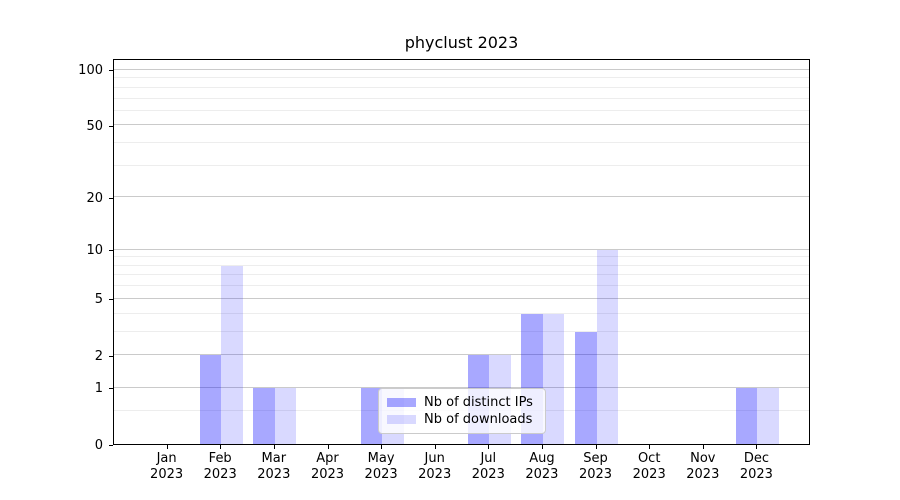  Describe the element at coordinates (167, 466) in the screenshot. I see `x-tick-label-jan: Jan 2023` at that location.